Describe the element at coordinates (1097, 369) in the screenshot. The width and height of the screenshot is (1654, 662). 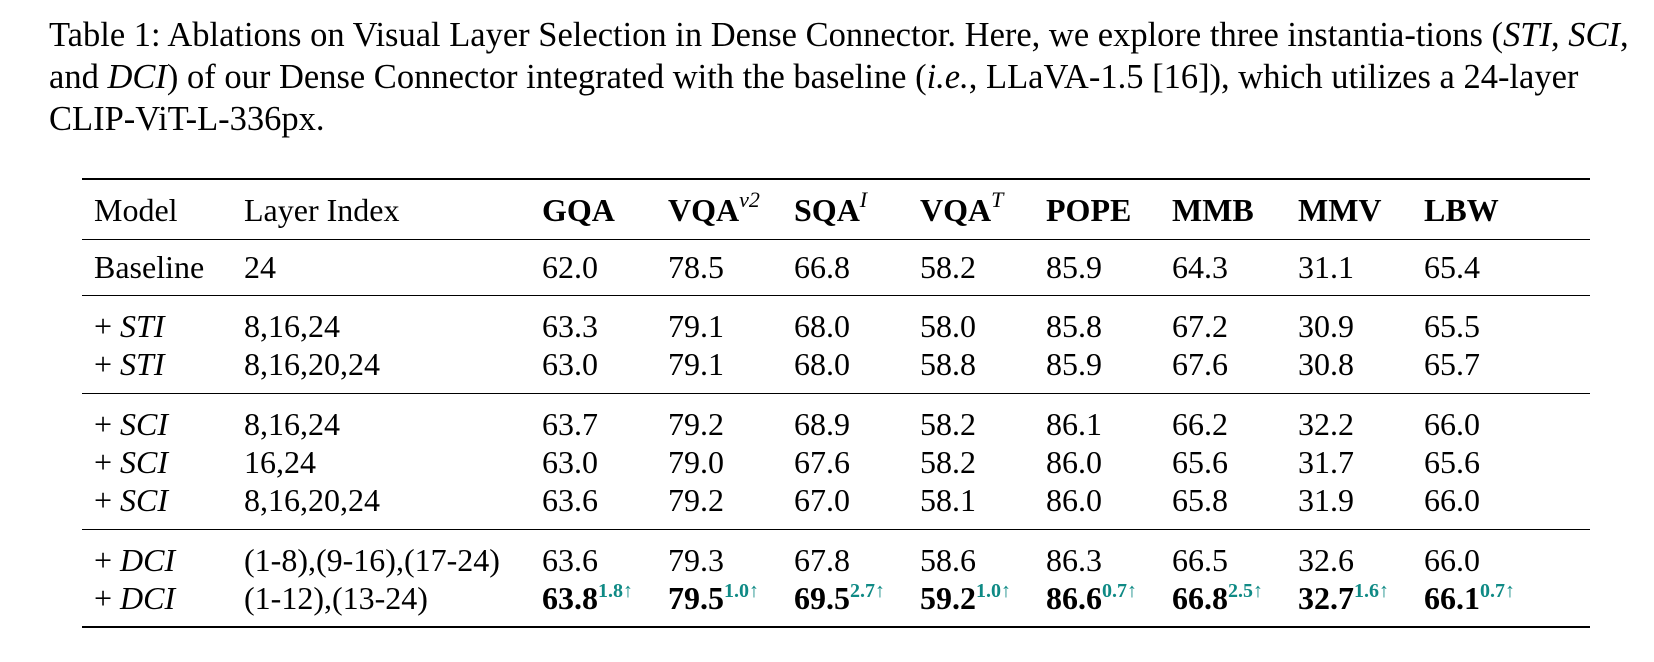
I see `cell-metric-value: 85.9` at that location.